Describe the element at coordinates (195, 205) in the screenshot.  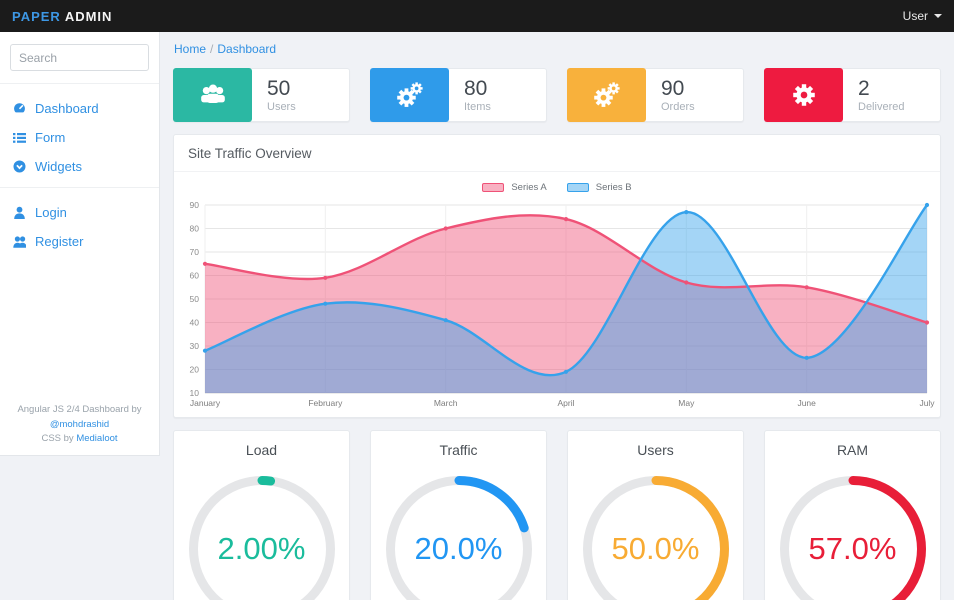
I see `svg-text: 90` at that location.